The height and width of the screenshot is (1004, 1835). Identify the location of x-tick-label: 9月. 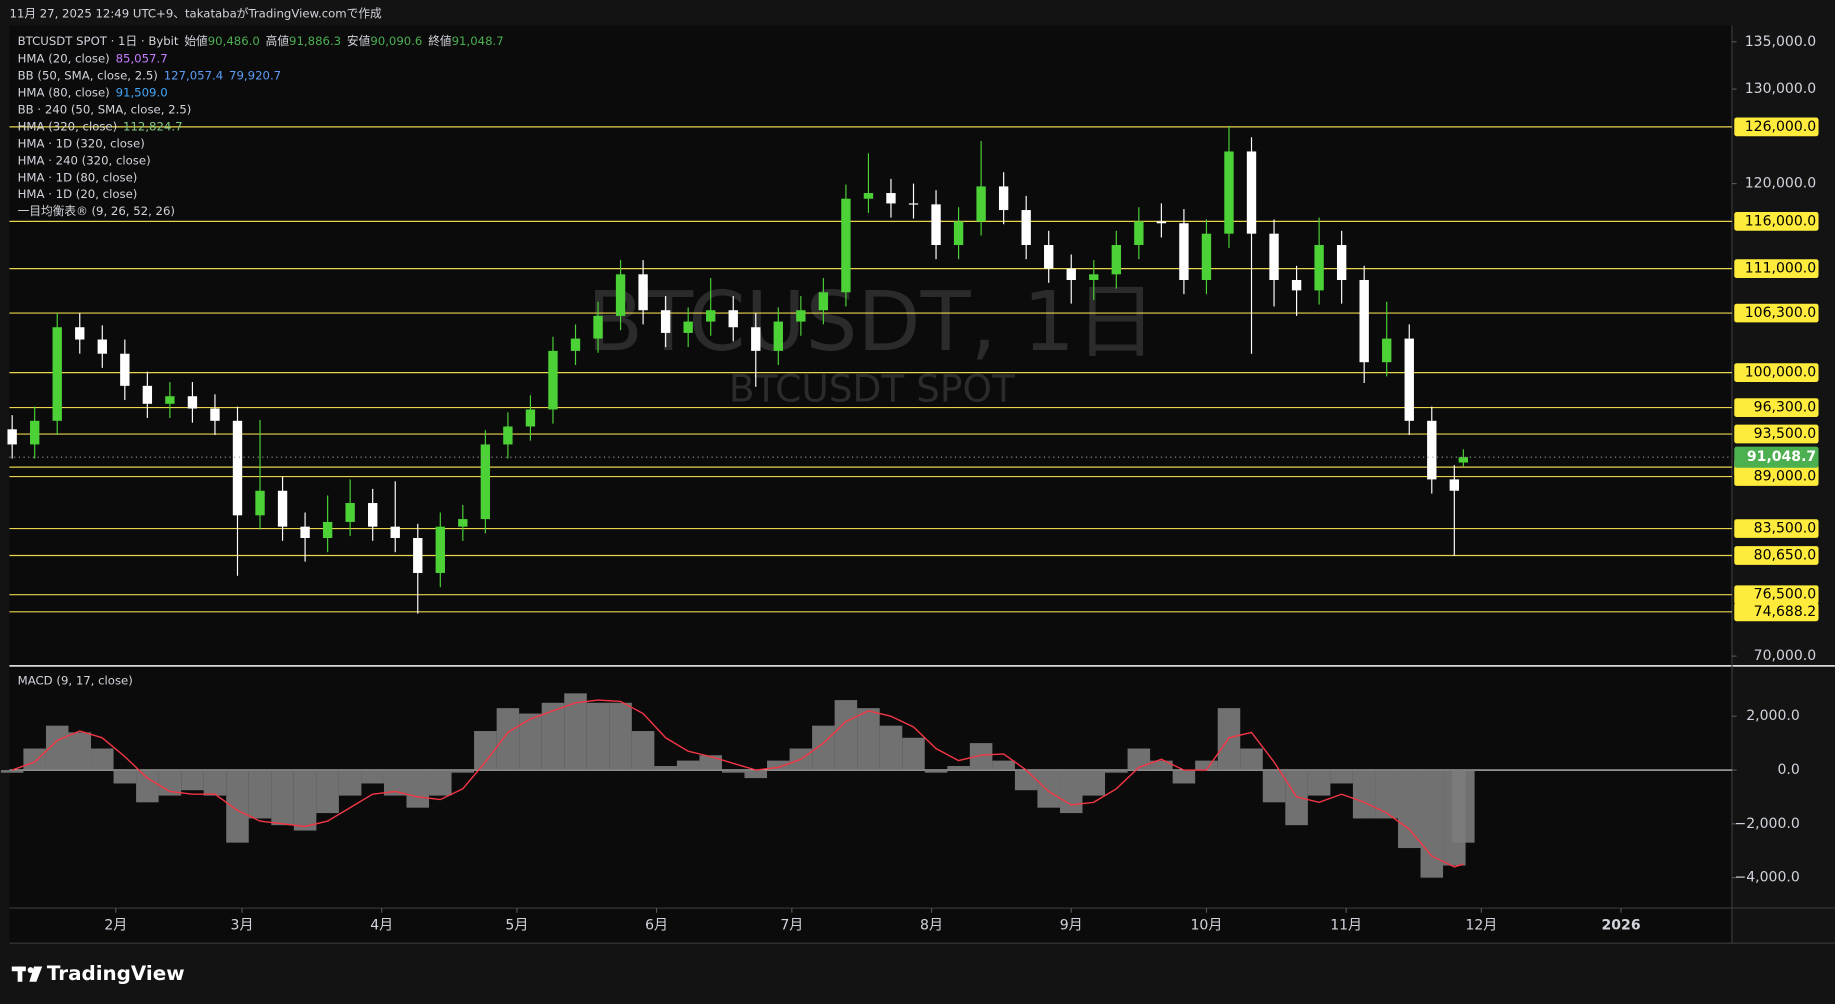
(1071, 926).